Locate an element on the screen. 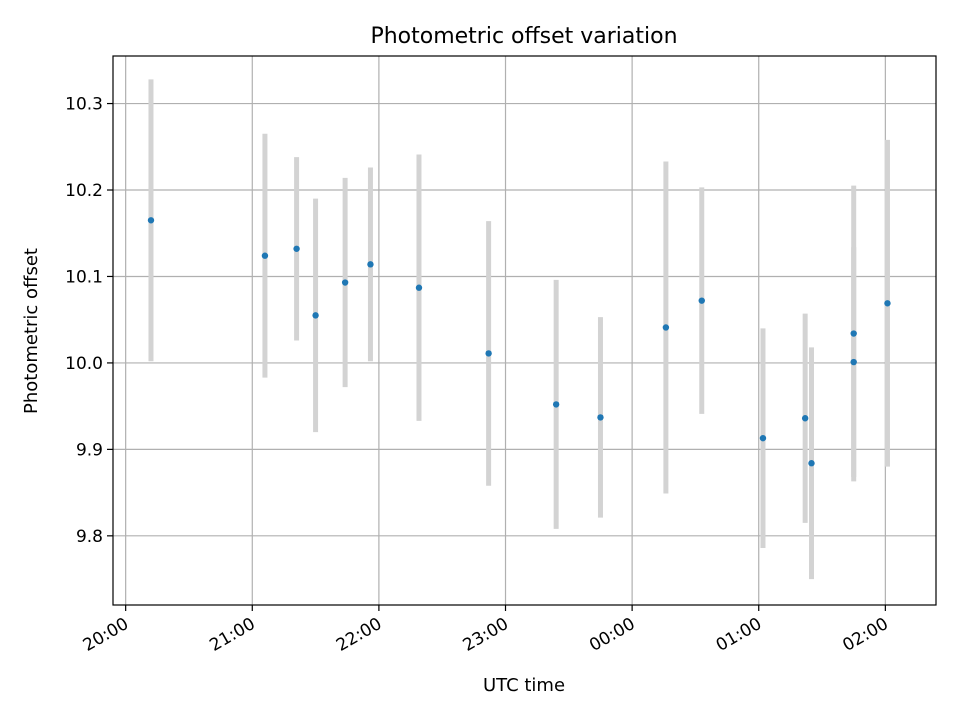 Image resolution: width=960 pixels, height=720 pixels. y-tick-label: 9.8 is located at coordinates (89, 537).